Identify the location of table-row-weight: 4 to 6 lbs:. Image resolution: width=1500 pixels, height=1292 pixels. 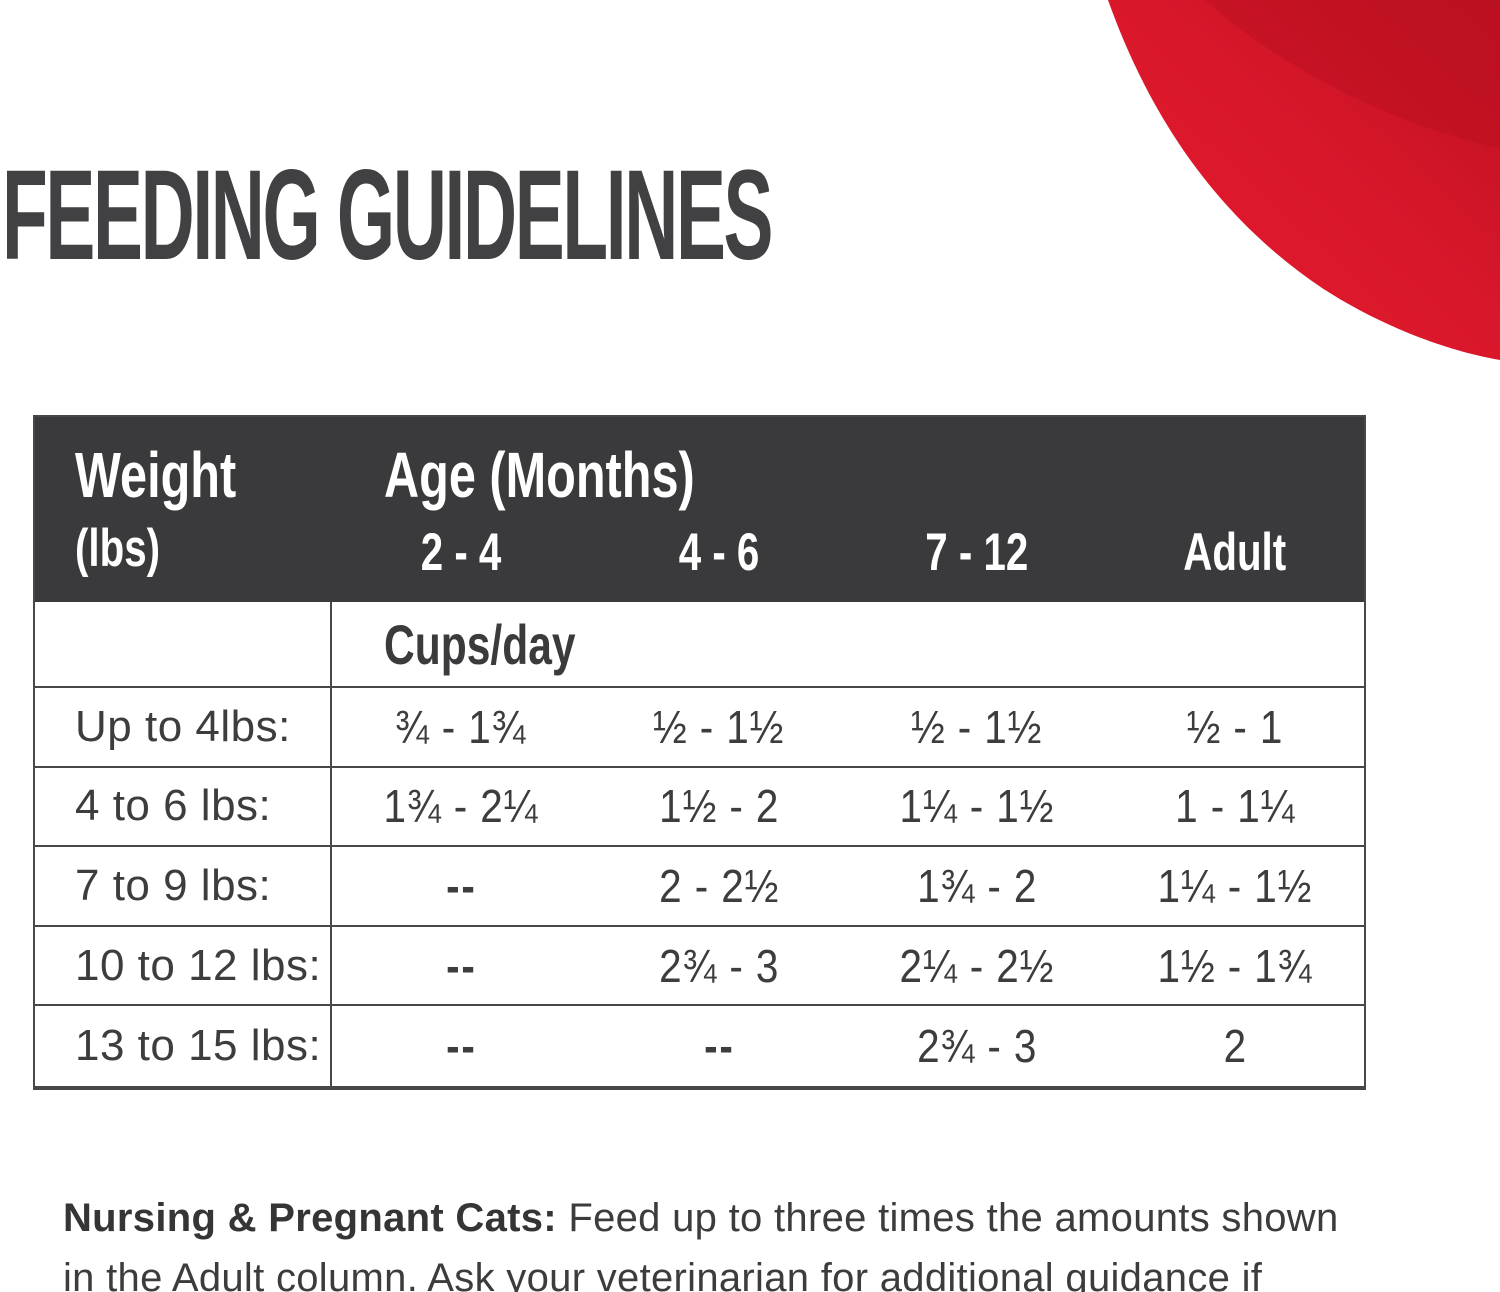
(183, 807).